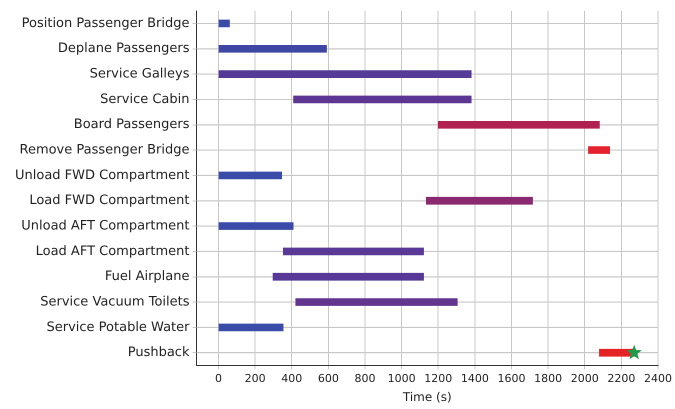 The width and height of the screenshot is (675, 409). Describe the element at coordinates (427, 397) in the screenshot. I see `x-axis-title: Time (s)` at that location.